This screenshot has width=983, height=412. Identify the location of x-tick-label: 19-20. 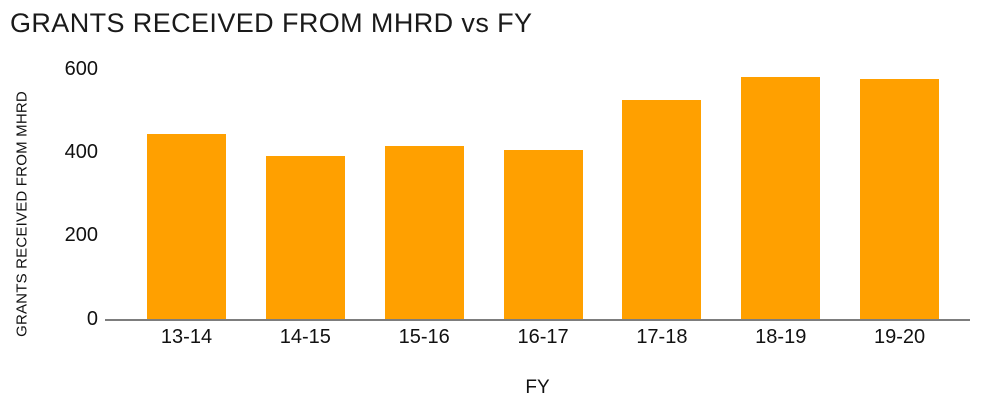
(900, 337).